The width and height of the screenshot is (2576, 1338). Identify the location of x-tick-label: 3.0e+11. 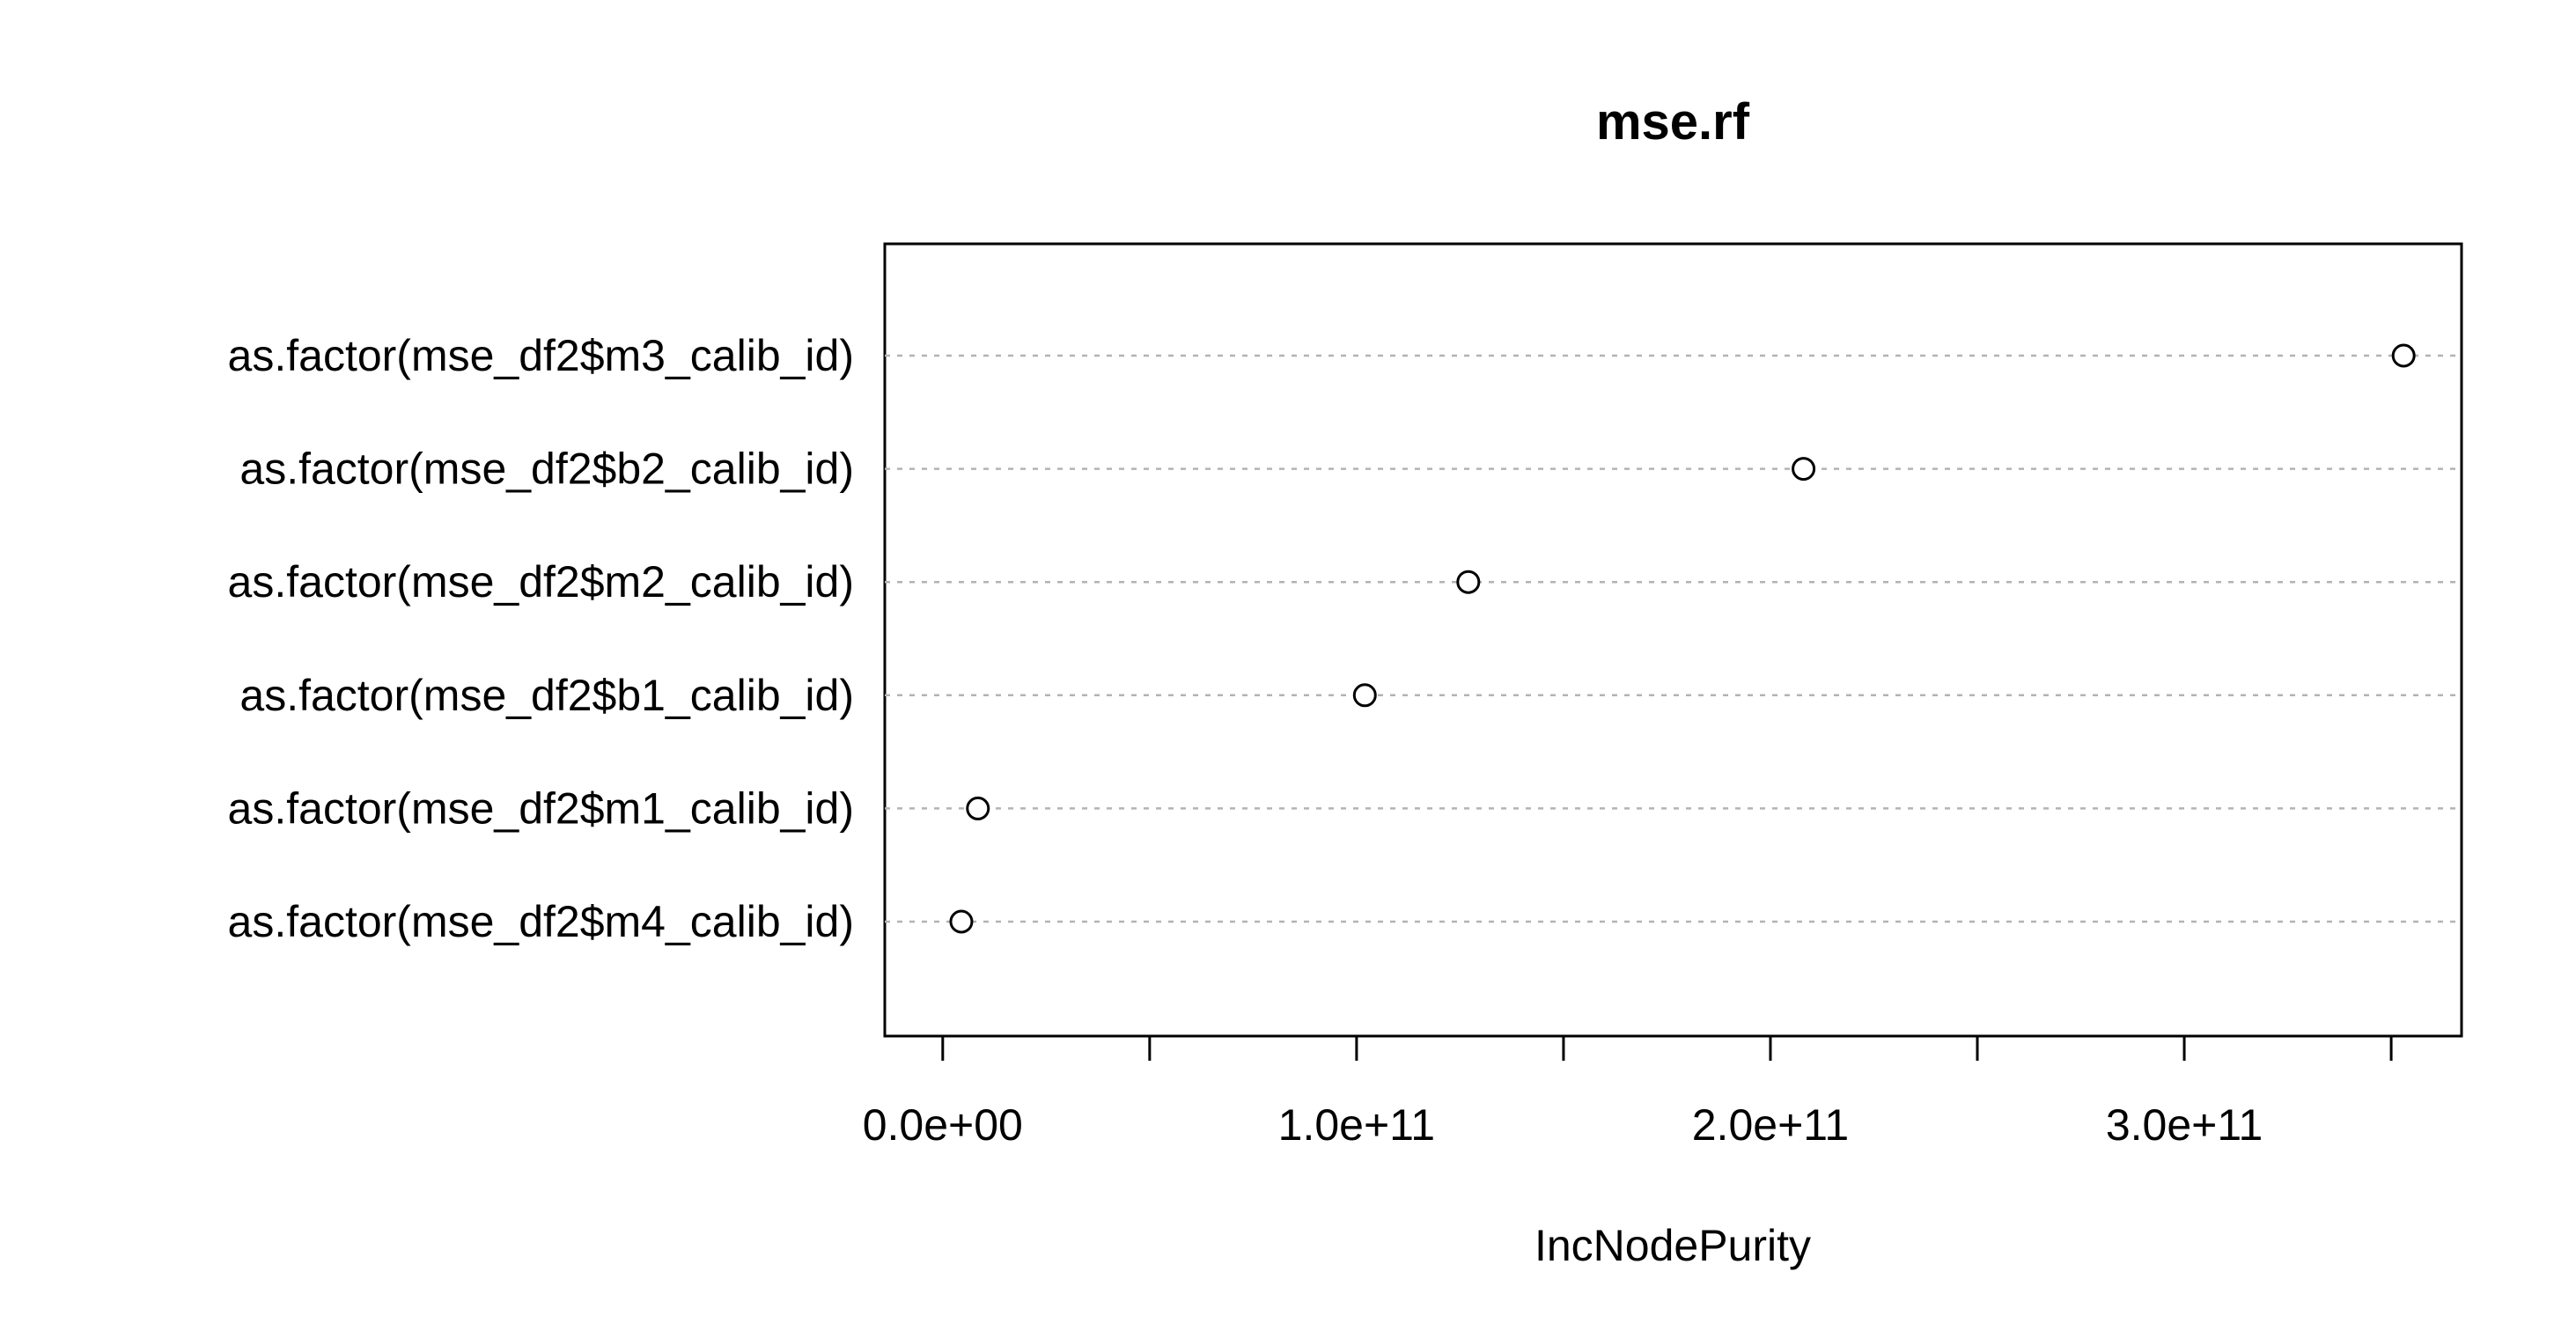
(2185, 1125).